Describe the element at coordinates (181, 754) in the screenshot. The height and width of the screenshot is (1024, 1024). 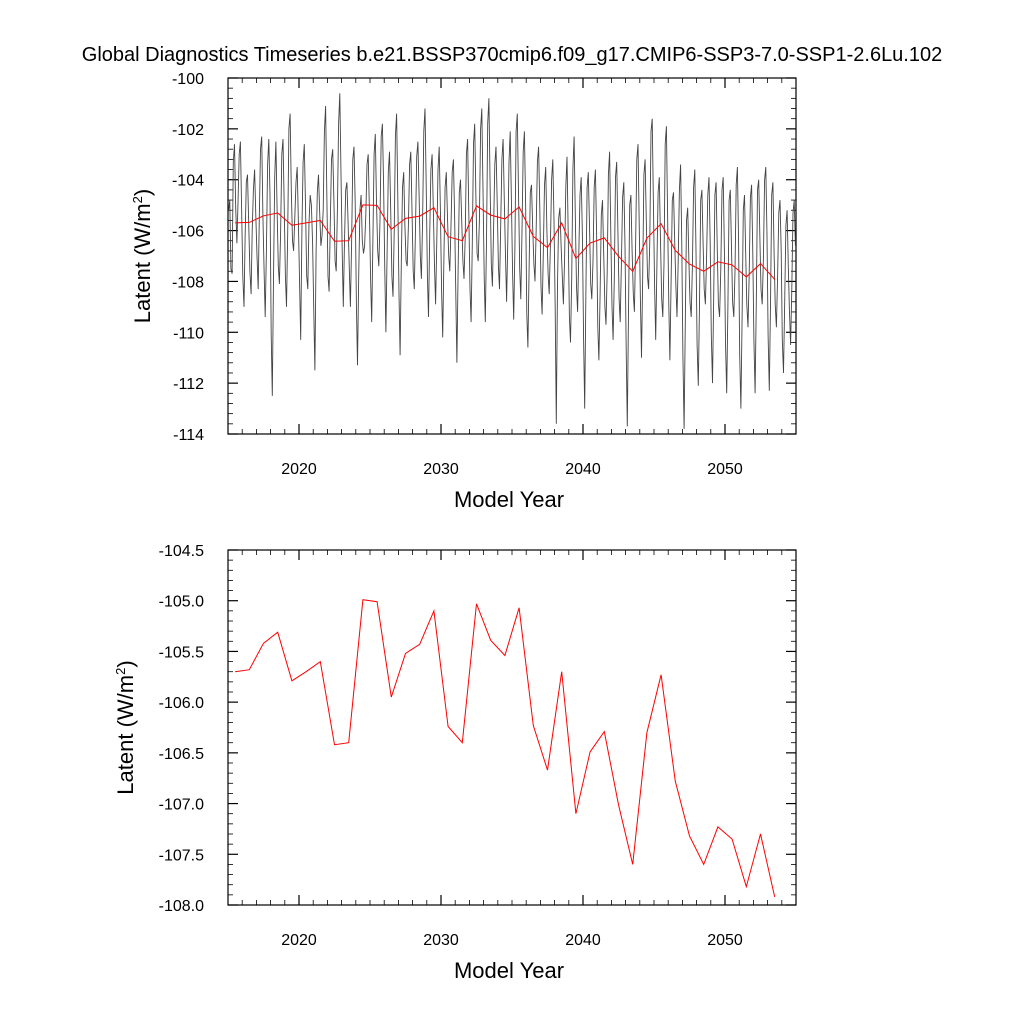
I see `y-tick-label: -106.5` at that location.